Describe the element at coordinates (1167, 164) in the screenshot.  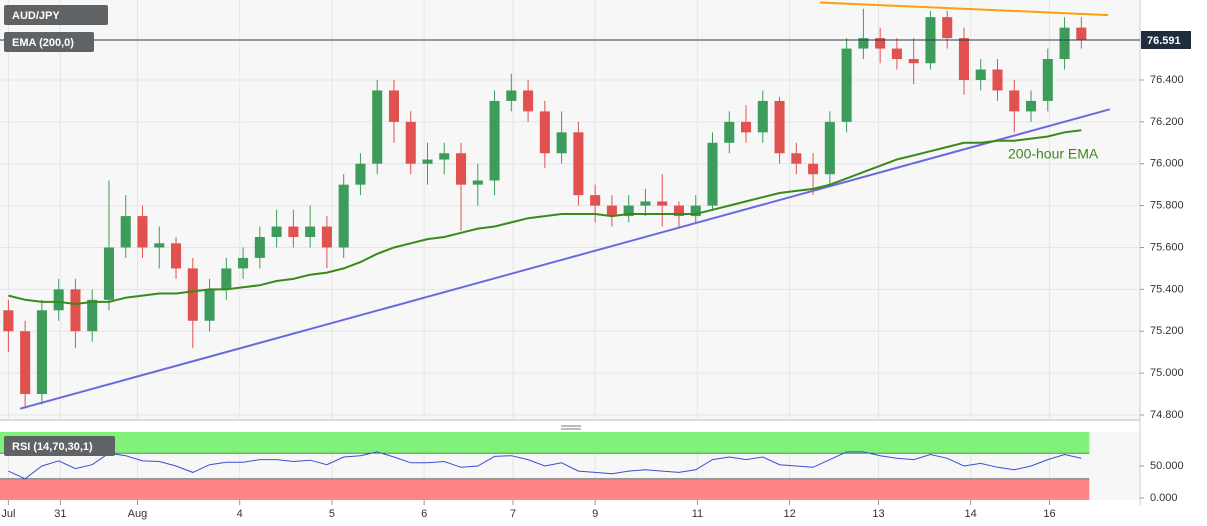
I see `y-tick-label: 76.000` at that location.